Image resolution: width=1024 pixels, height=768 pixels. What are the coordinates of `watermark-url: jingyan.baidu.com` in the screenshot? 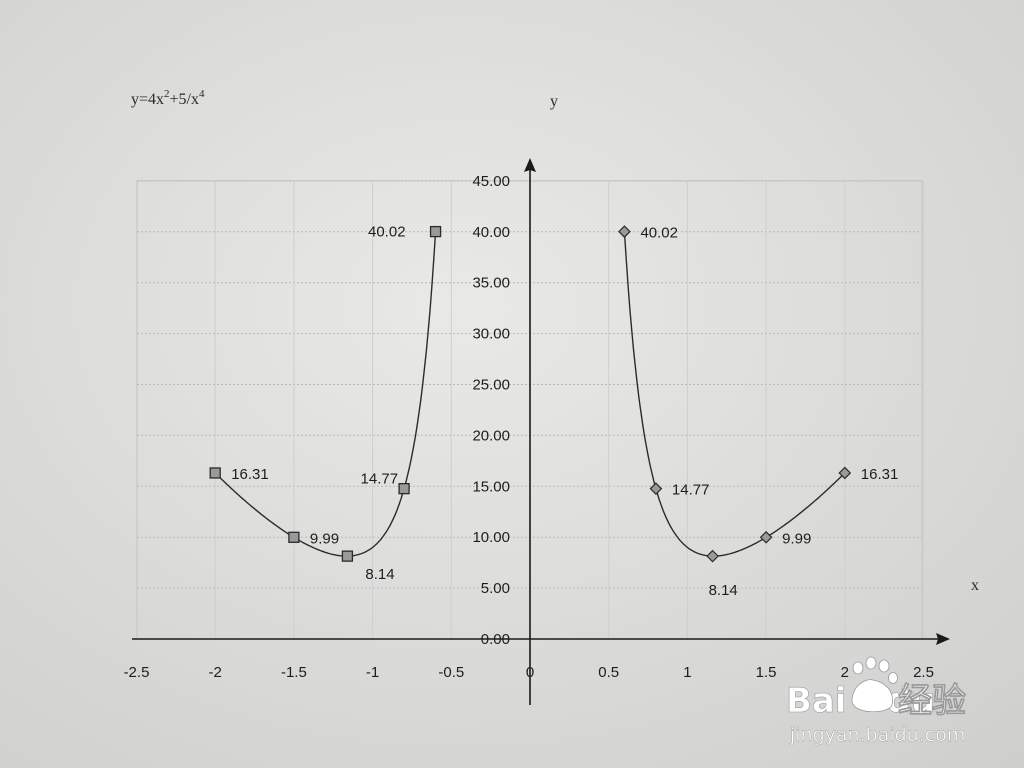 It's located at (877, 735).